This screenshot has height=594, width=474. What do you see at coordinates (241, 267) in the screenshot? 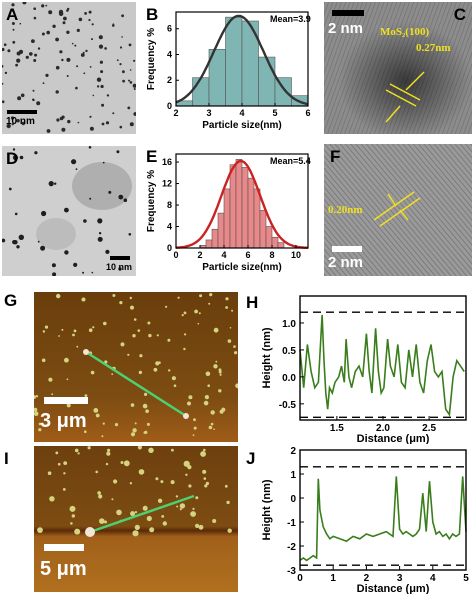
I see `x-axis-label: Particle size(nm)` at bounding box center [241, 267].